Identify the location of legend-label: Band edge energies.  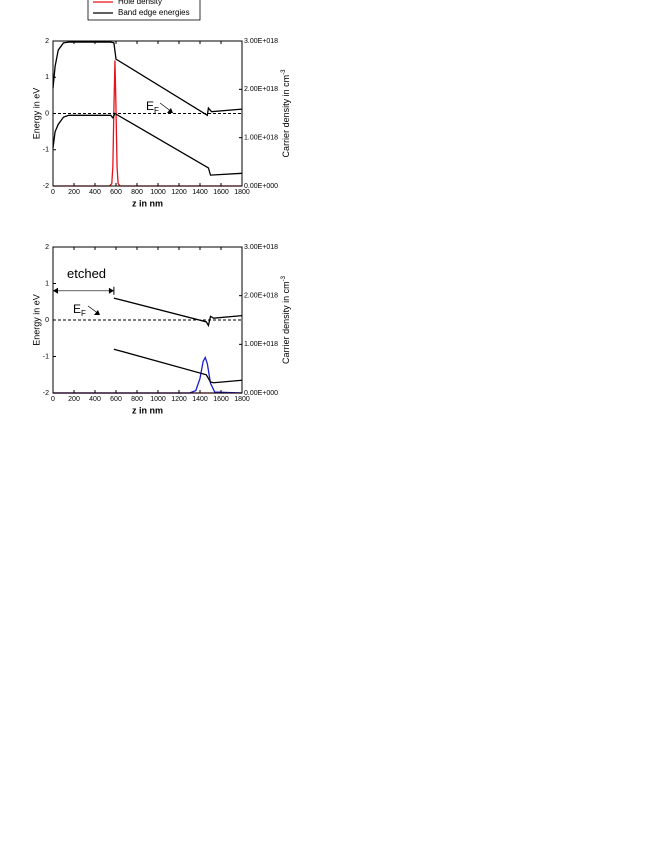
(154, 12).